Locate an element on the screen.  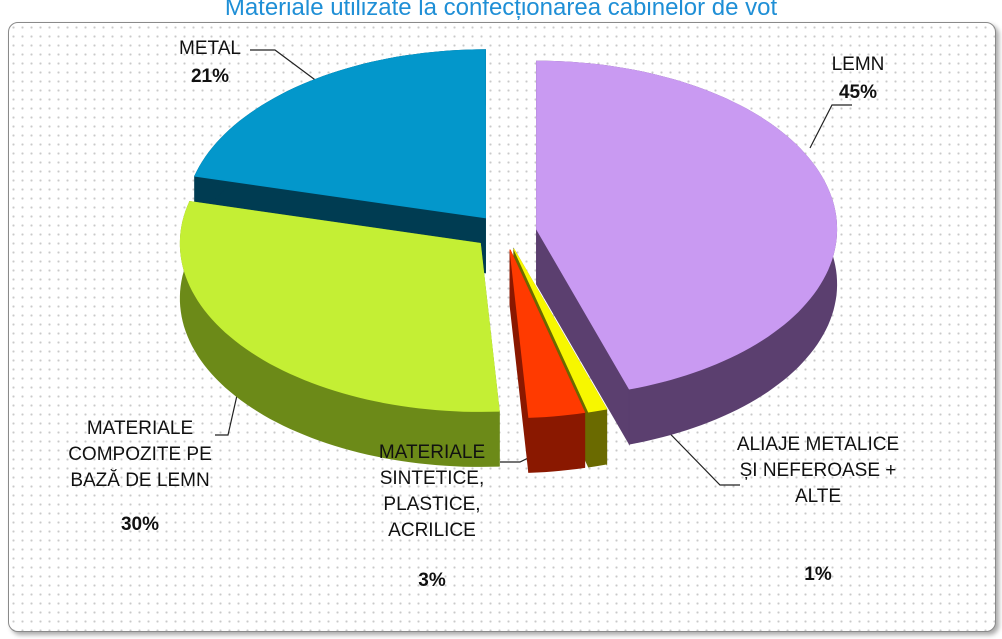
slice-value: 45% is located at coordinates (858, 92).